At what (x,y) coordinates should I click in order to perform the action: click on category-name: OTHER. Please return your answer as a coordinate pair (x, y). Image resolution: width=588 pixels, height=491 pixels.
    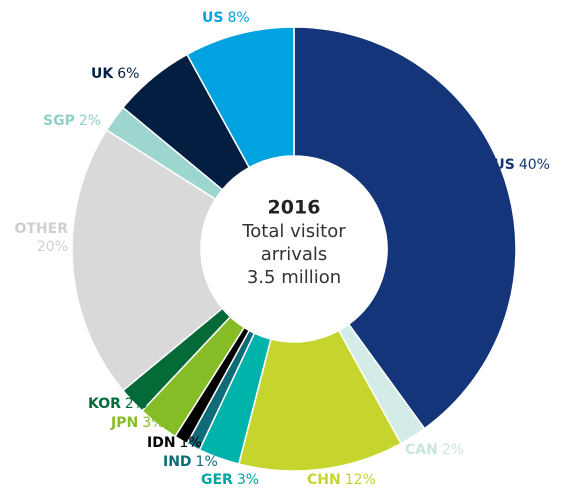
    Looking at the image, I should click on (41, 229).